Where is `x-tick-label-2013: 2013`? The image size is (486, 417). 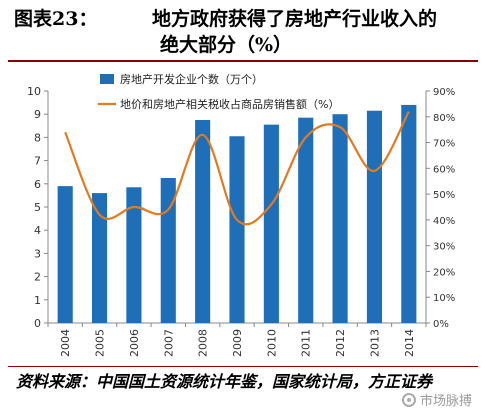 x-tick-label-2013: 2013 is located at coordinates (374, 343).